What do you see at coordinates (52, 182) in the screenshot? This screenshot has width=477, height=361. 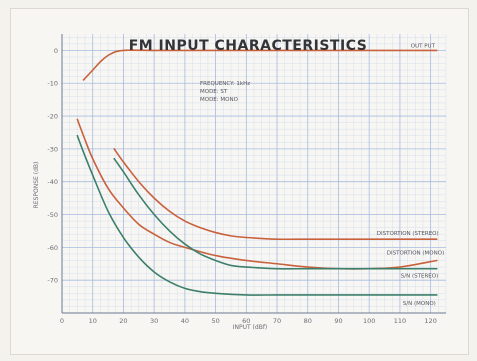 I see `y-tick-label: -40` at bounding box center [52, 182].